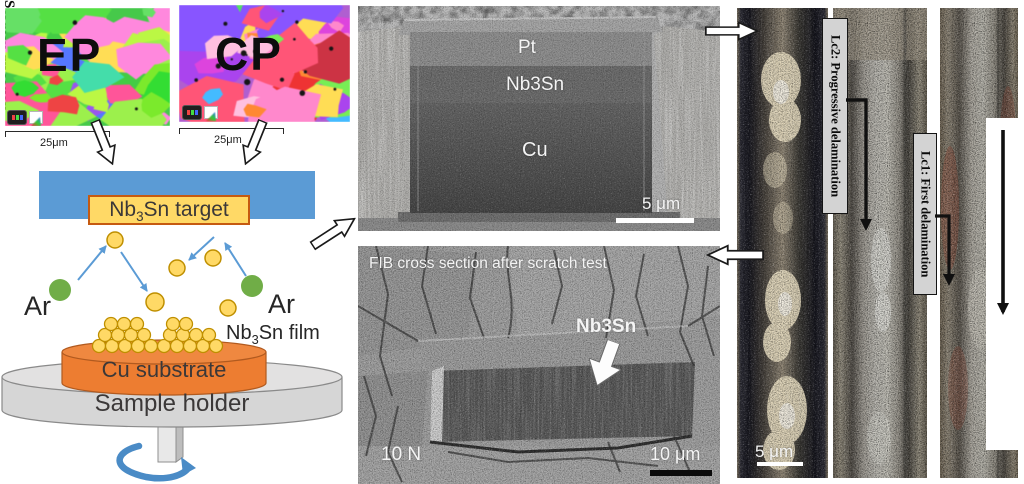 This screenshot has height=484, width=1024. Describe the element at coordinates (535, 150) in the screenshot. I see `layer-label-cu: Cu` at that location.